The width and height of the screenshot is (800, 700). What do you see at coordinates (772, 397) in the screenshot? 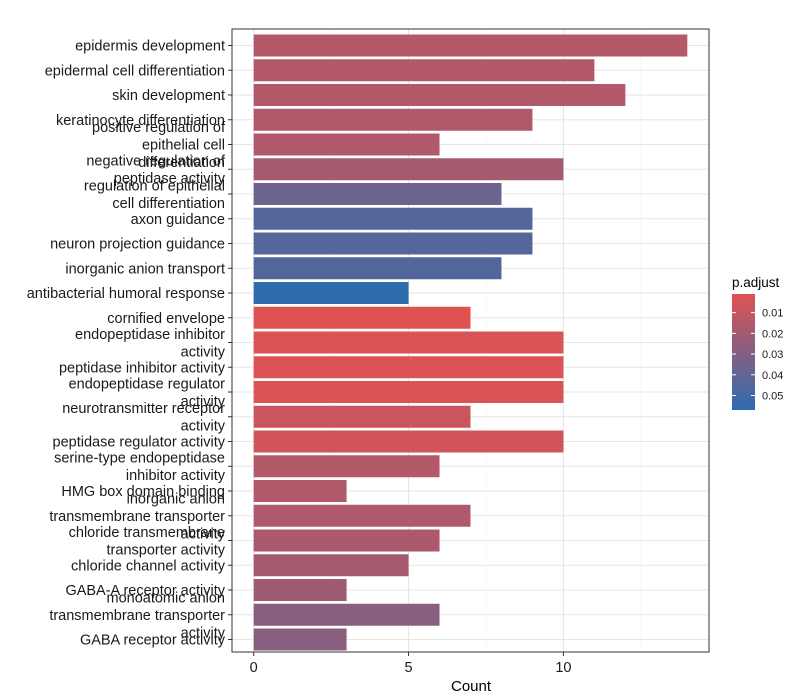
I see `legend-tick-label: 0.05` at bounding box center [772, 397].